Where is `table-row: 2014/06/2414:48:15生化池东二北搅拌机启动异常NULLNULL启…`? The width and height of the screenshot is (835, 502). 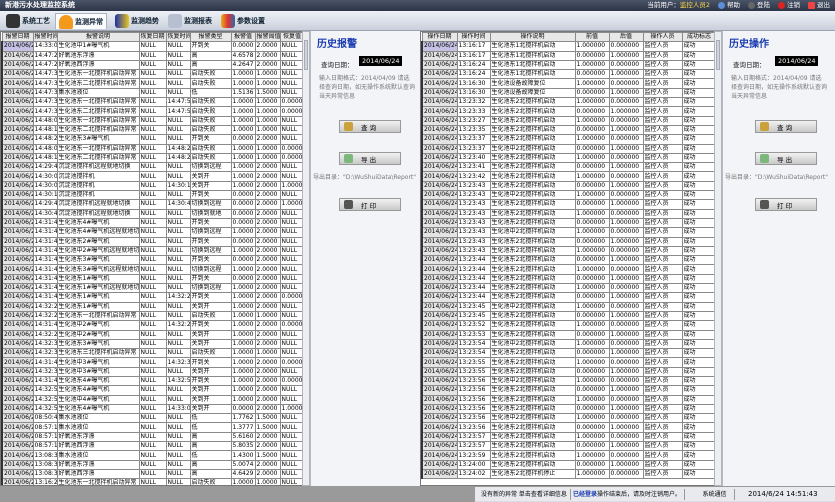 table-row: 2014/06/2414:48:15生化池东二北搅拌机启动异常NULLNULL启… is located at coordinates (151, 130).